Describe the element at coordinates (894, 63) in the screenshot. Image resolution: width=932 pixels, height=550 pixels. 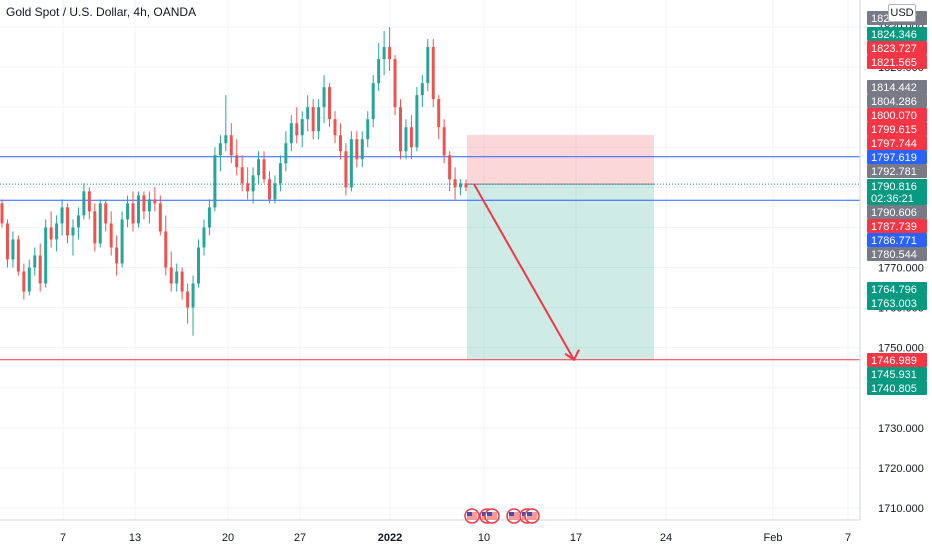
I see `price-tag-label: 1821.565` at that location.